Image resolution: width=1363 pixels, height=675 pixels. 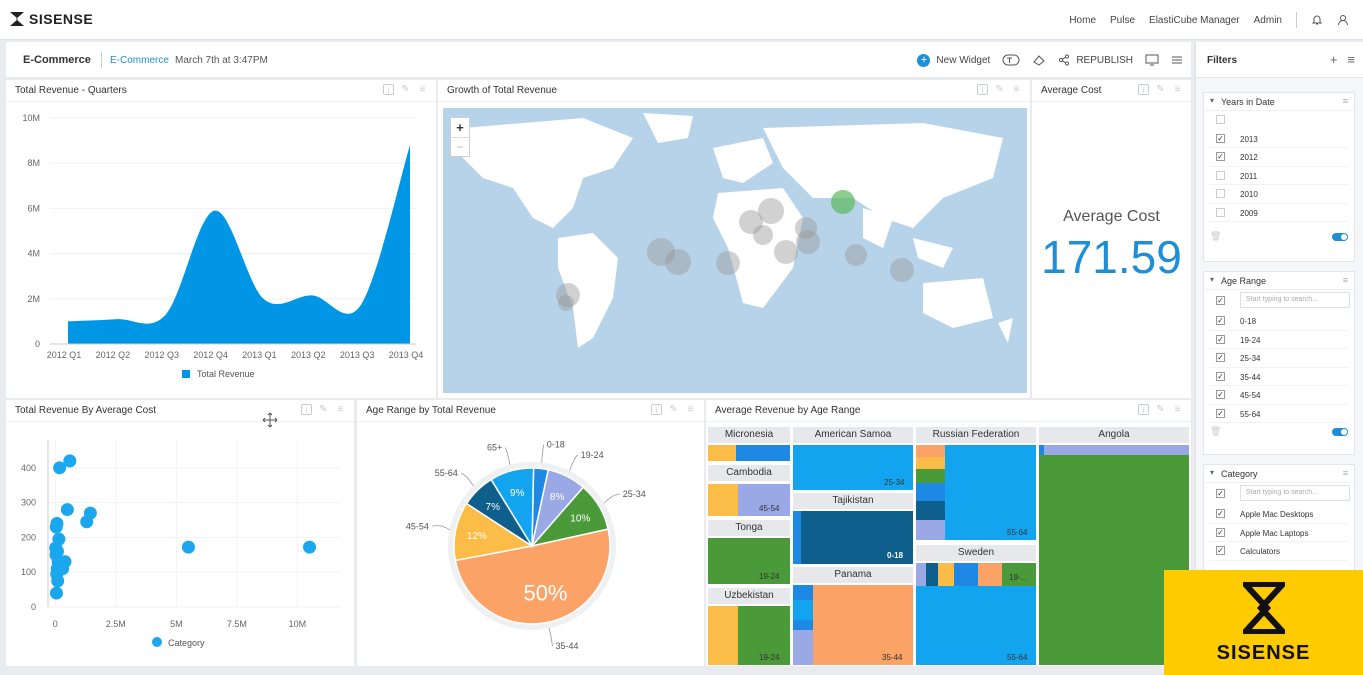 I want to click on sisense-logo: SISENSE, so click(x=50, y=19).